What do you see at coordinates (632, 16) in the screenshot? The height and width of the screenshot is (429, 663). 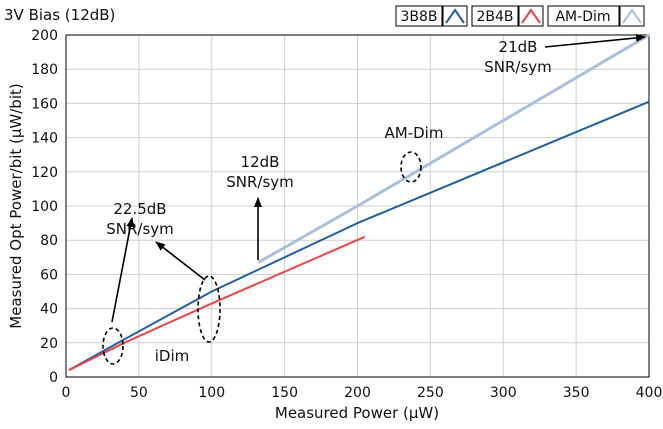 I see `legend-swatch-am-dim` at bounding box center [632, 16].